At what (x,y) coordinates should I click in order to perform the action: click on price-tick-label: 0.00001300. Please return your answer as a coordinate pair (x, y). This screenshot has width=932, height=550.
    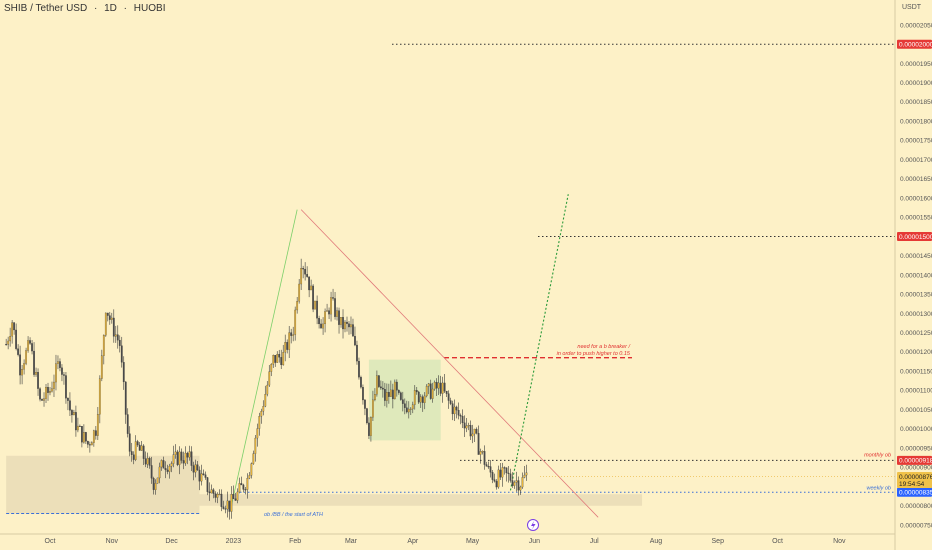
    Looking at the image, I should click on (916, 314).